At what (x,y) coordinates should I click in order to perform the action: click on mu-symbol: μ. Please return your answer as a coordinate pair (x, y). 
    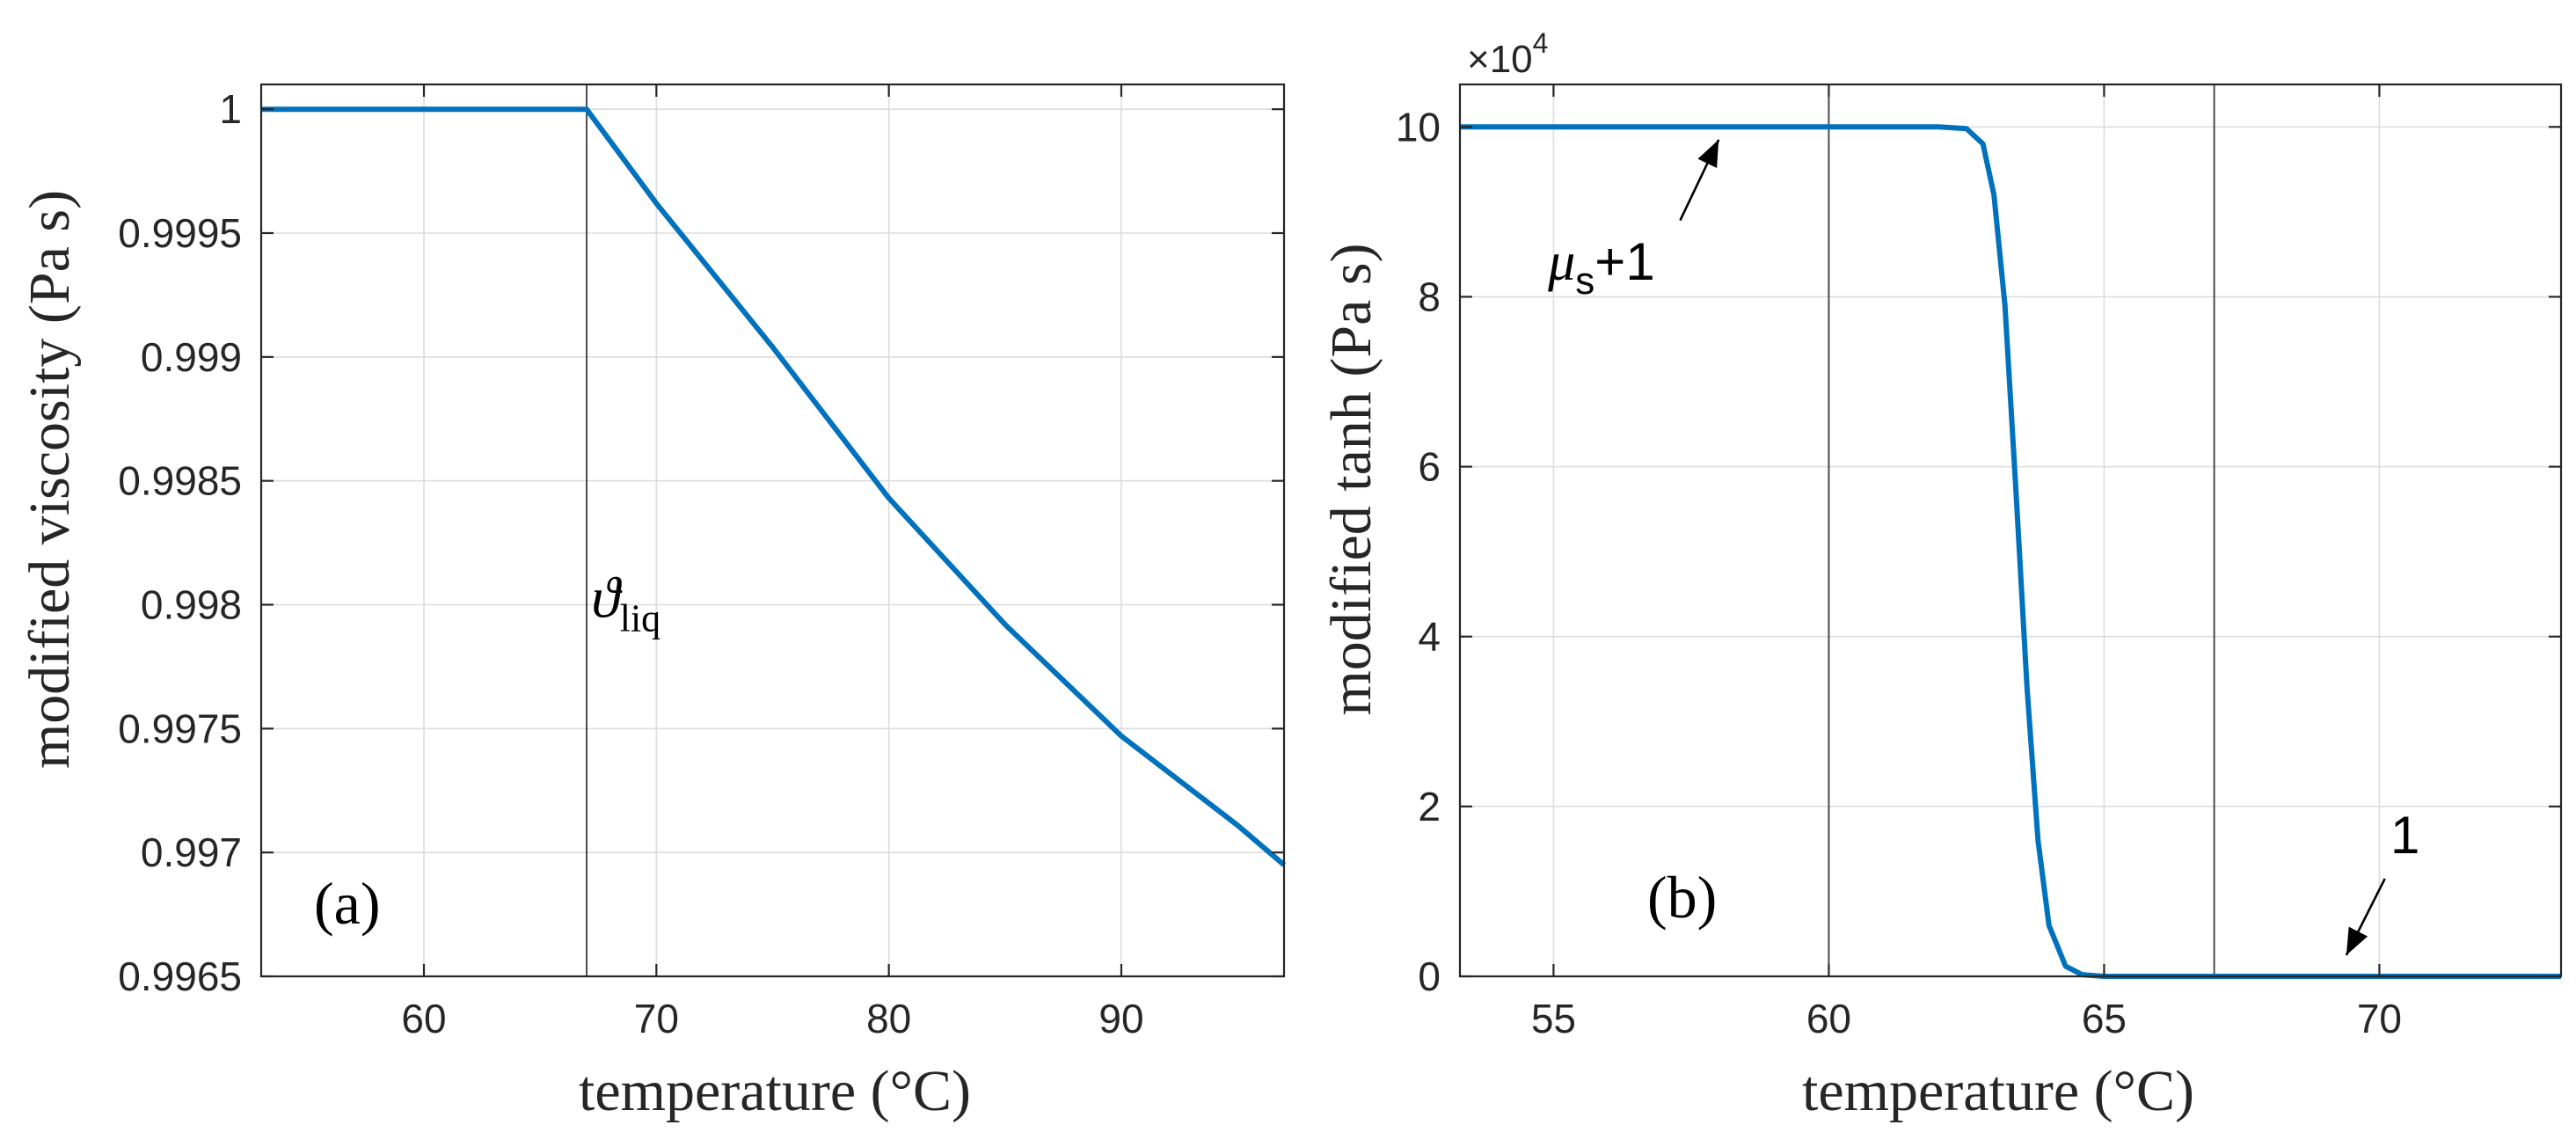
    Looking at the image, I should click on (1561, 262).